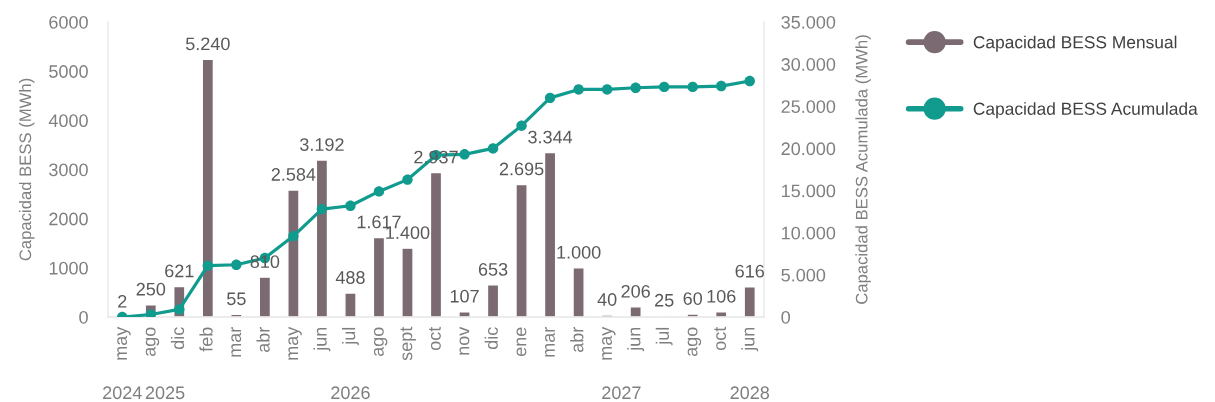 Image resolution: width=1215 pixels, height=402 pixels. I want to click on data-label: 488, so click(350, 277).